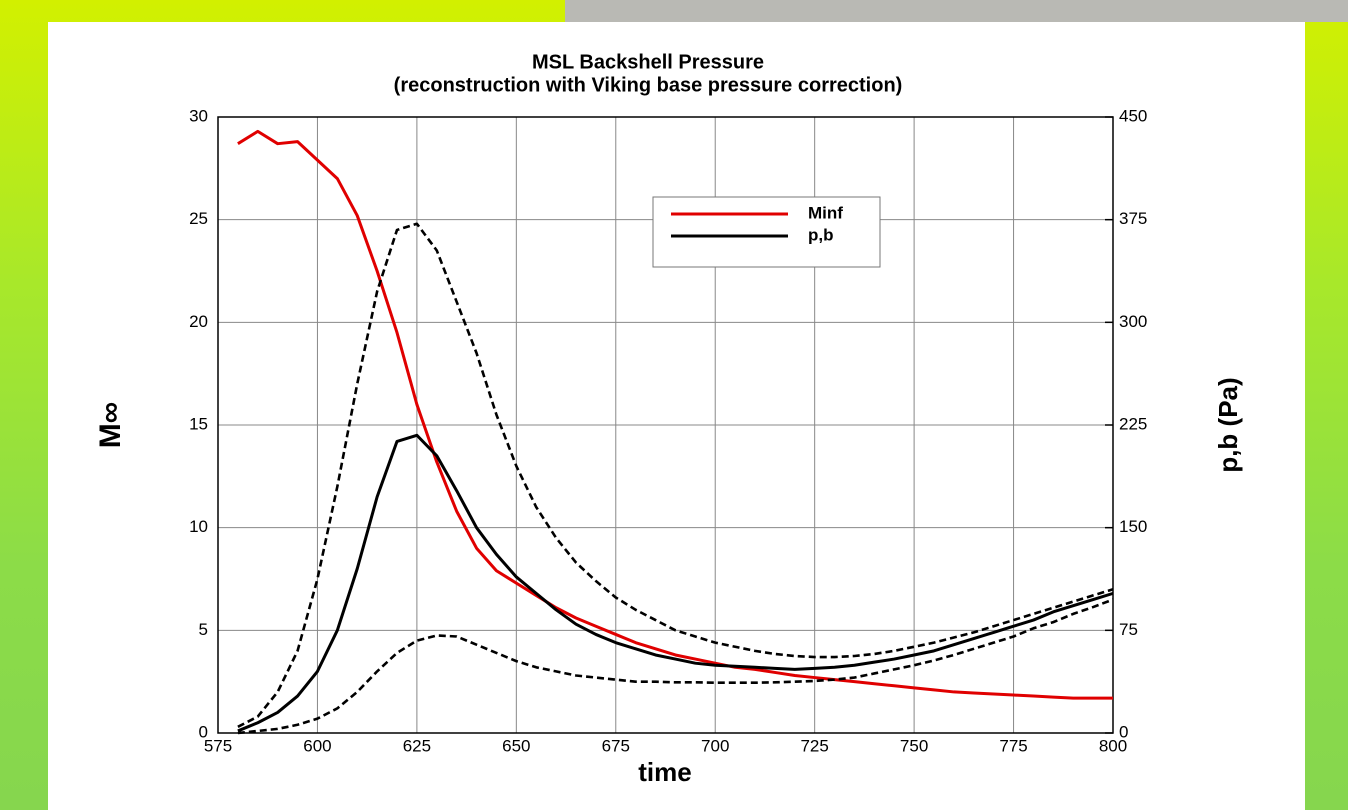 The height and width of the screenshot is (810, 1348). What do you see at coordinates (825, 212) in the screenshot?
I see `legend-label: Minf` at bounding box center [825, 212].